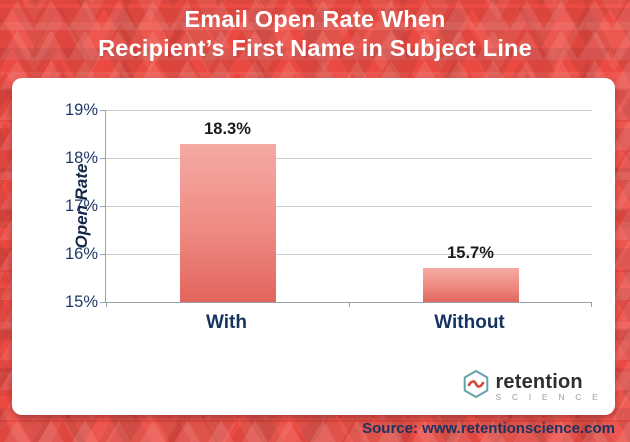 The height and width of the screenshot is (442, 630). I want to click on chart-title-line1: Email Open Rate When, so click(315, 19).